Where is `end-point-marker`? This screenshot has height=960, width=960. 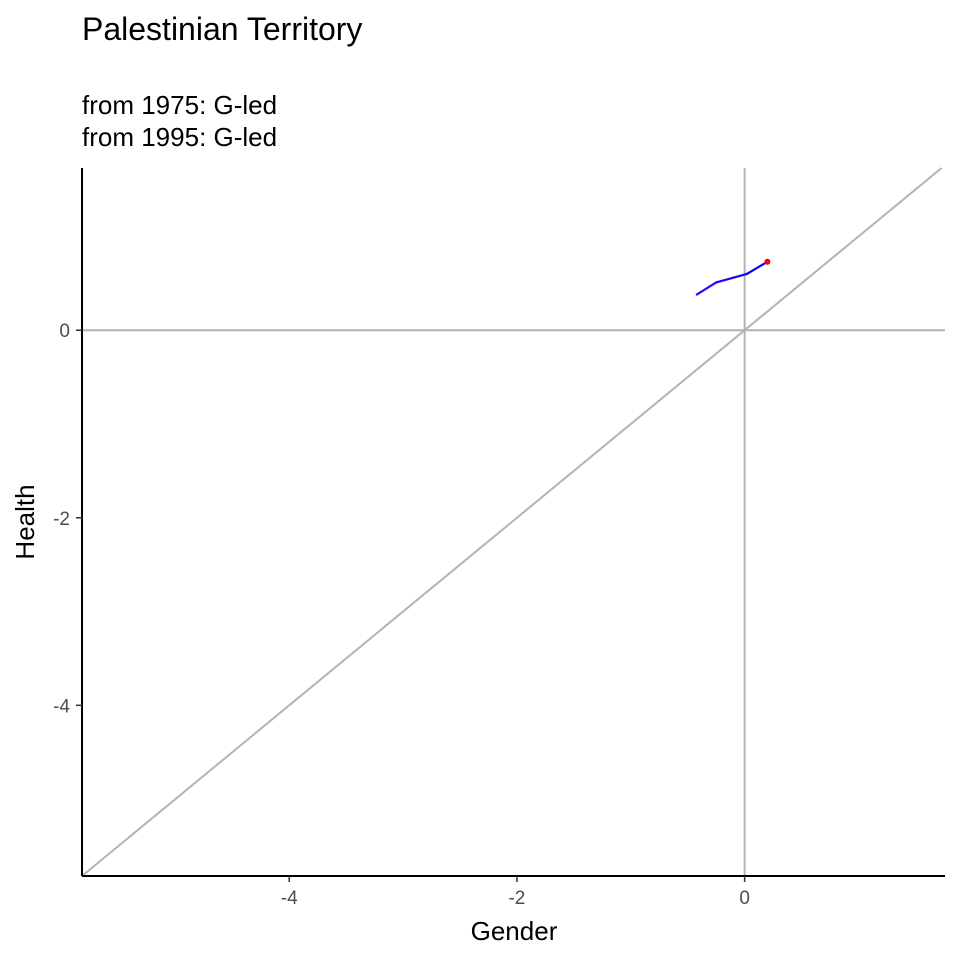
end-point-marker is located at coordinates (767, 261).